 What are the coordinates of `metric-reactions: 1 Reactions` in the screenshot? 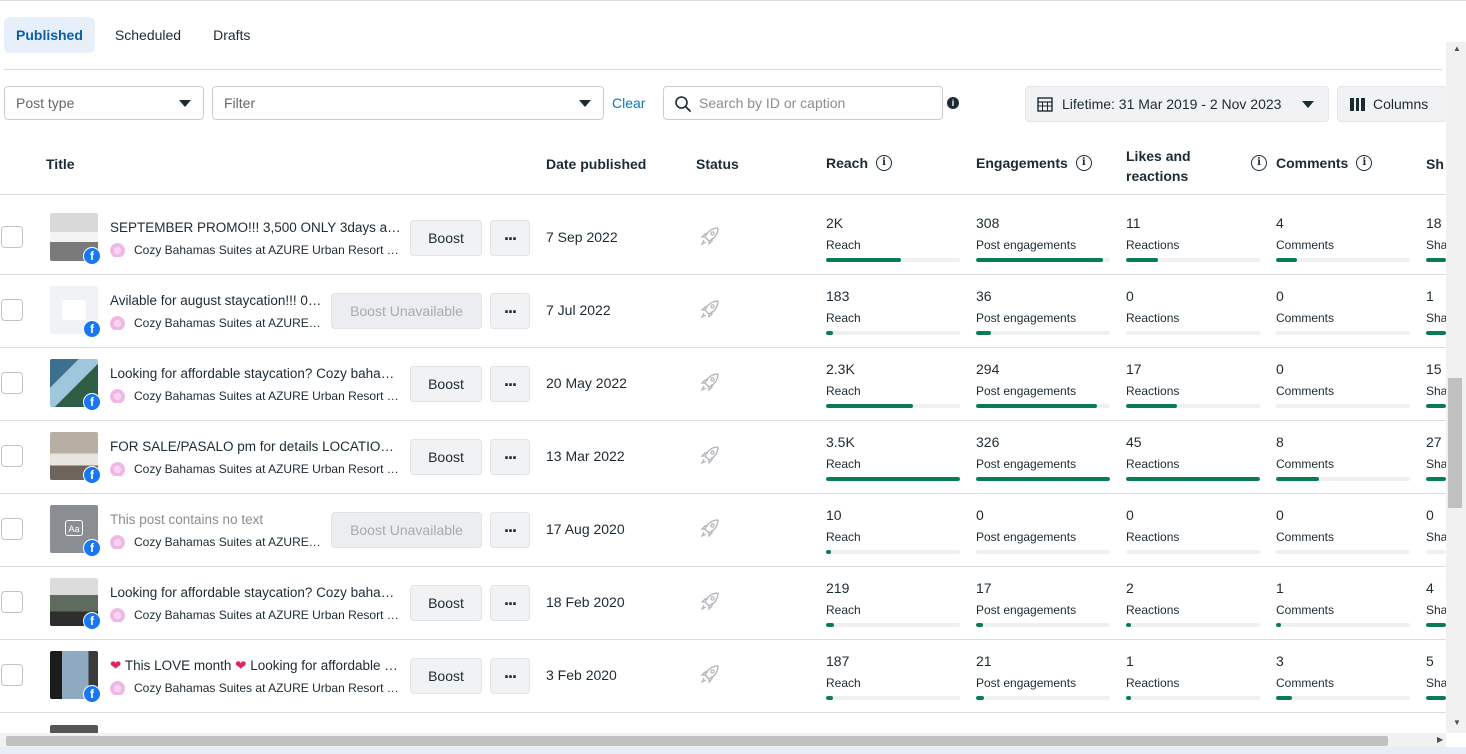 It's located at (1193, 676).